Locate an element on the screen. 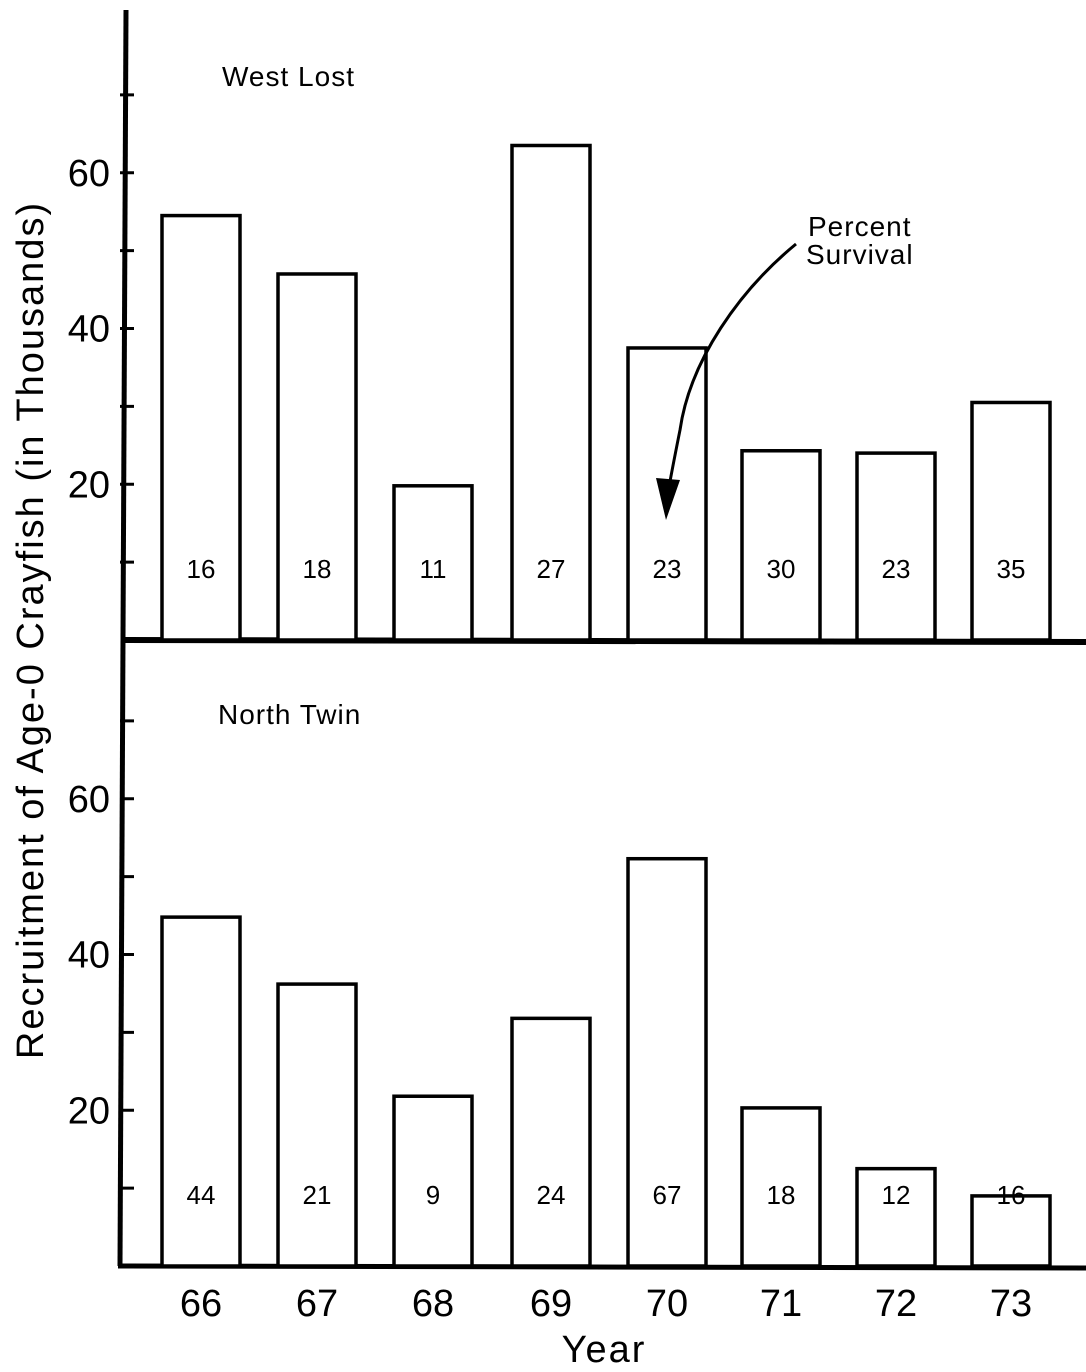  panel-title-west-lost: West Lost is located at coordinates (288, 76).